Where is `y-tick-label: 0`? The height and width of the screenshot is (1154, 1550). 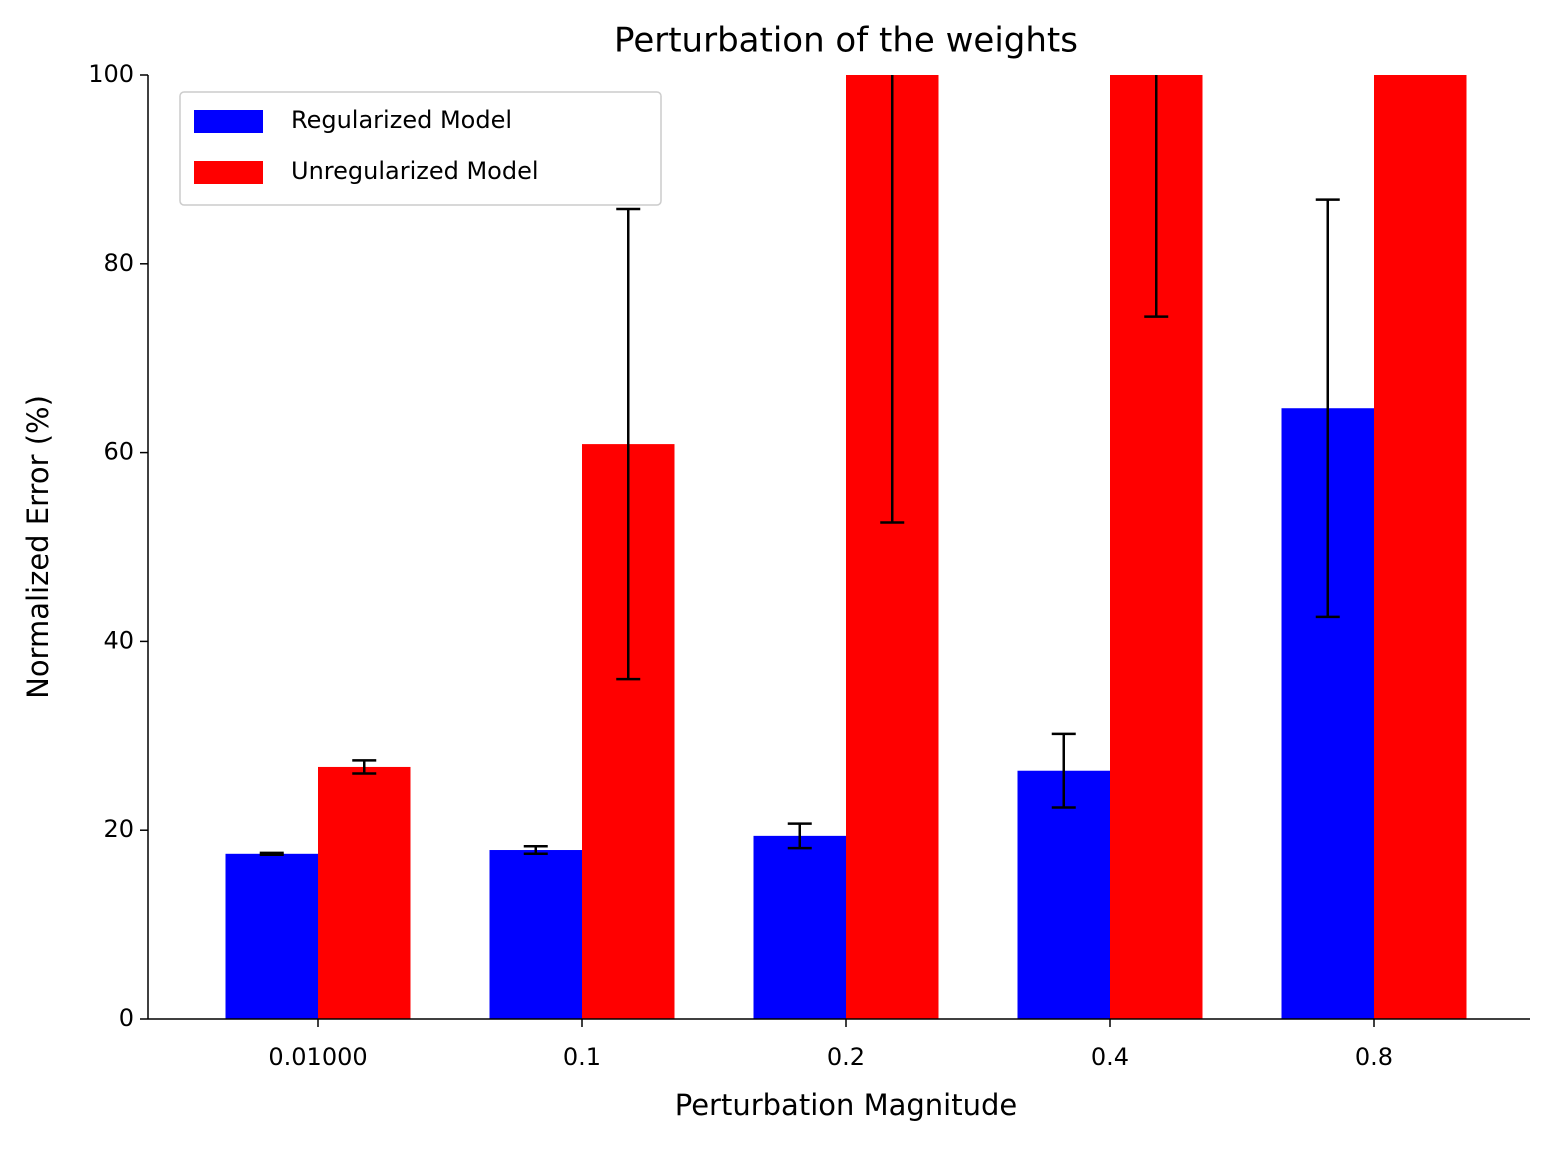 y-tick-label: 0 is located at coordinates (126, 1018).